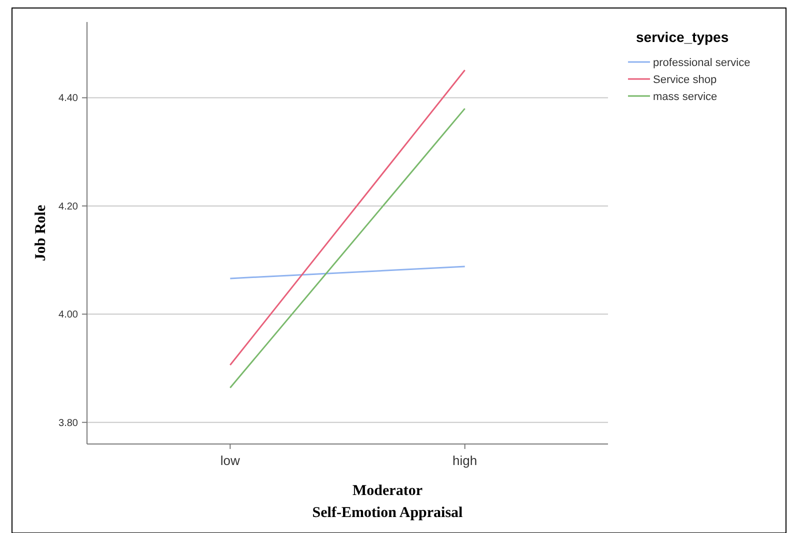 This screenshot has height=533, width=790. I want to click on y-tick-label: 4.20, so click(68, 206).